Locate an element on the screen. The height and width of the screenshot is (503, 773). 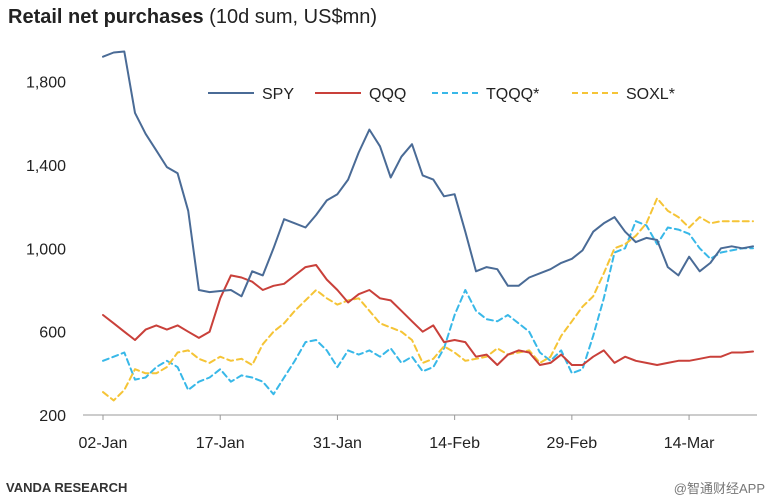
y-tick-label: 1,000 is located at coordinates (46, 249).